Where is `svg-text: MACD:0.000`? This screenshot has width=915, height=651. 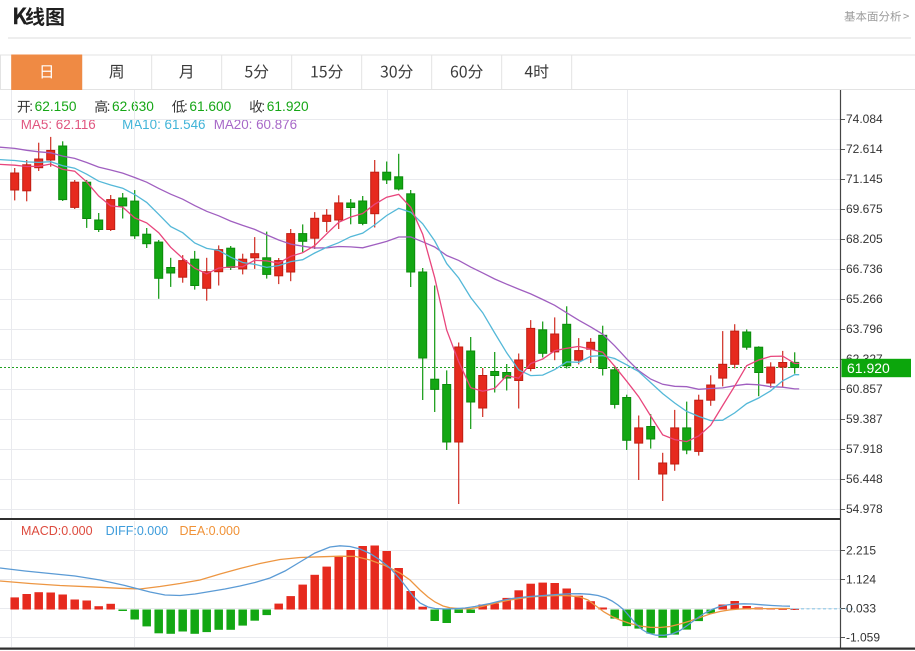 svg-text: MACD:0.000 is located at coordinates (57, 531).